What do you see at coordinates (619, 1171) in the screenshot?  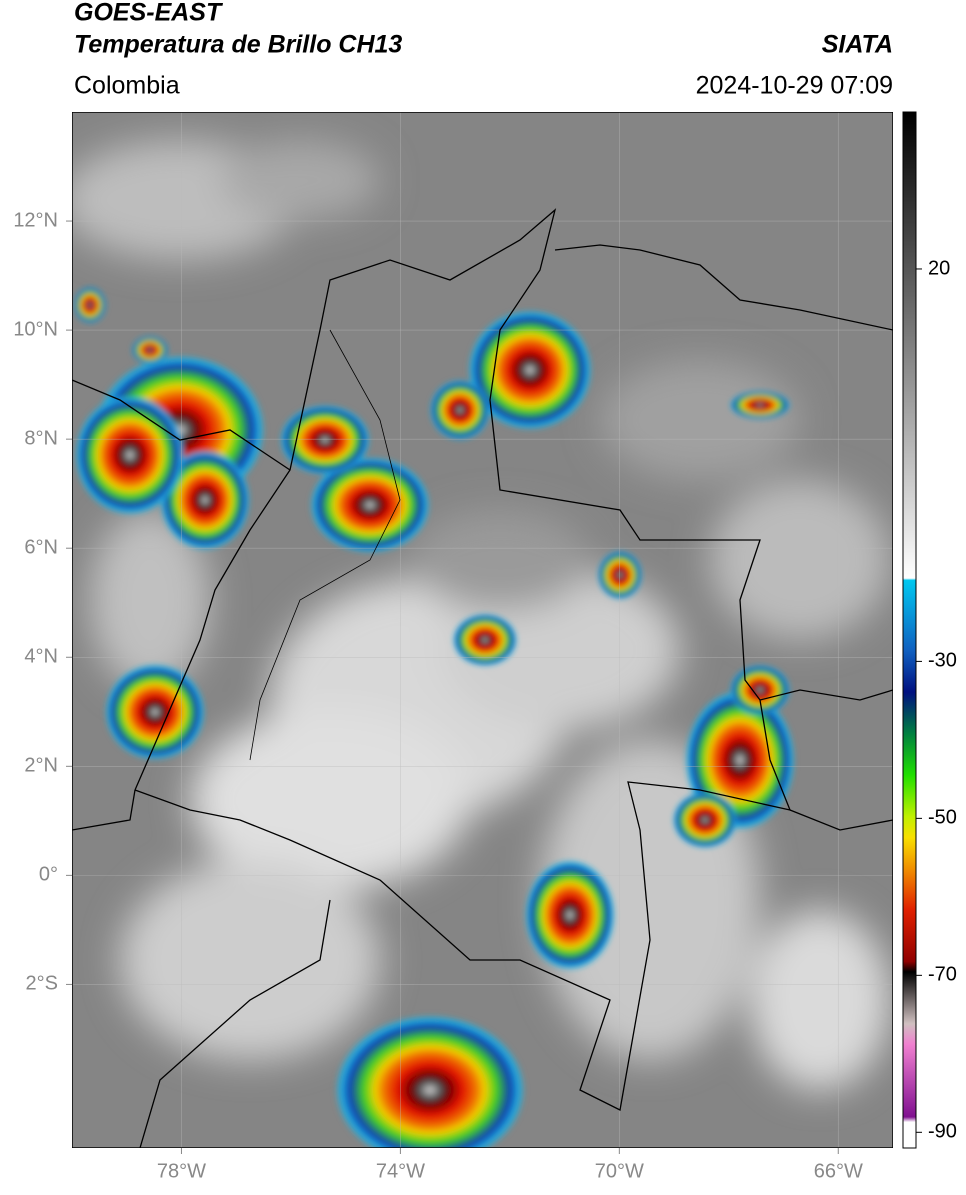 I see `x-tick-label: 70°W` at bounding box center [619, 1171].